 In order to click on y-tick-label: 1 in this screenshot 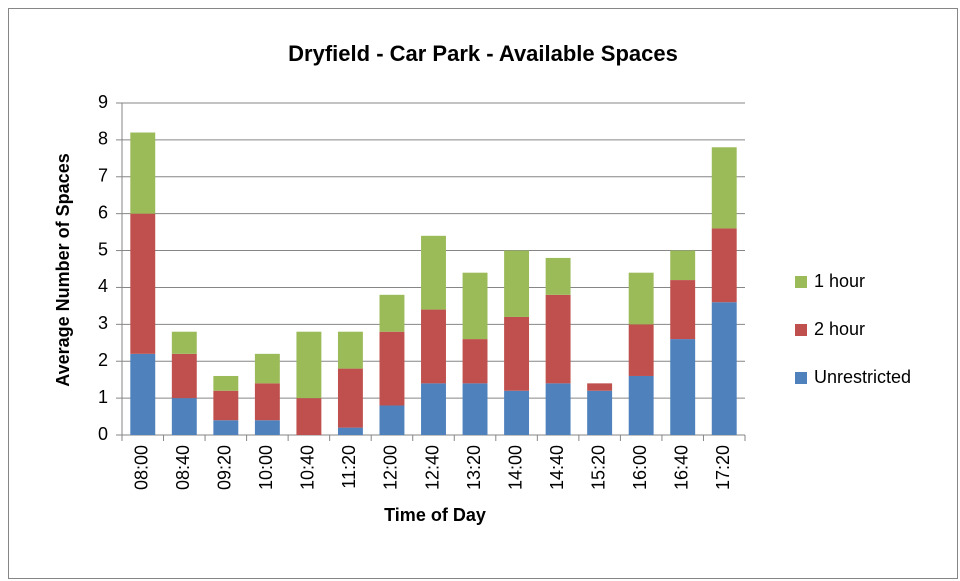, I will do `click(103, 397)`.